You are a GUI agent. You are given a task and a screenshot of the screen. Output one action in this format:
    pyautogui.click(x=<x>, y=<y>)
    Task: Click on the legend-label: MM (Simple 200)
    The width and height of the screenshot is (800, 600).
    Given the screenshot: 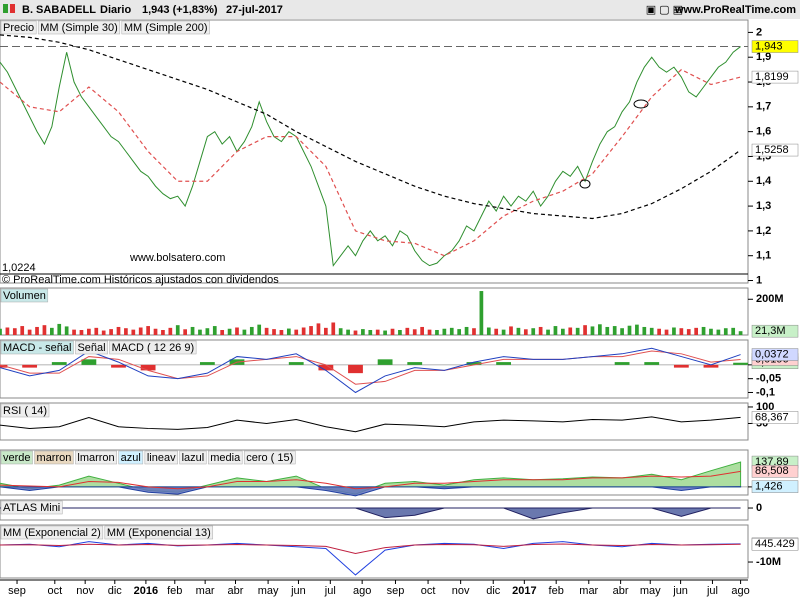 What is the action you would take?
    pyautogui.click(x=166, y=28)
    